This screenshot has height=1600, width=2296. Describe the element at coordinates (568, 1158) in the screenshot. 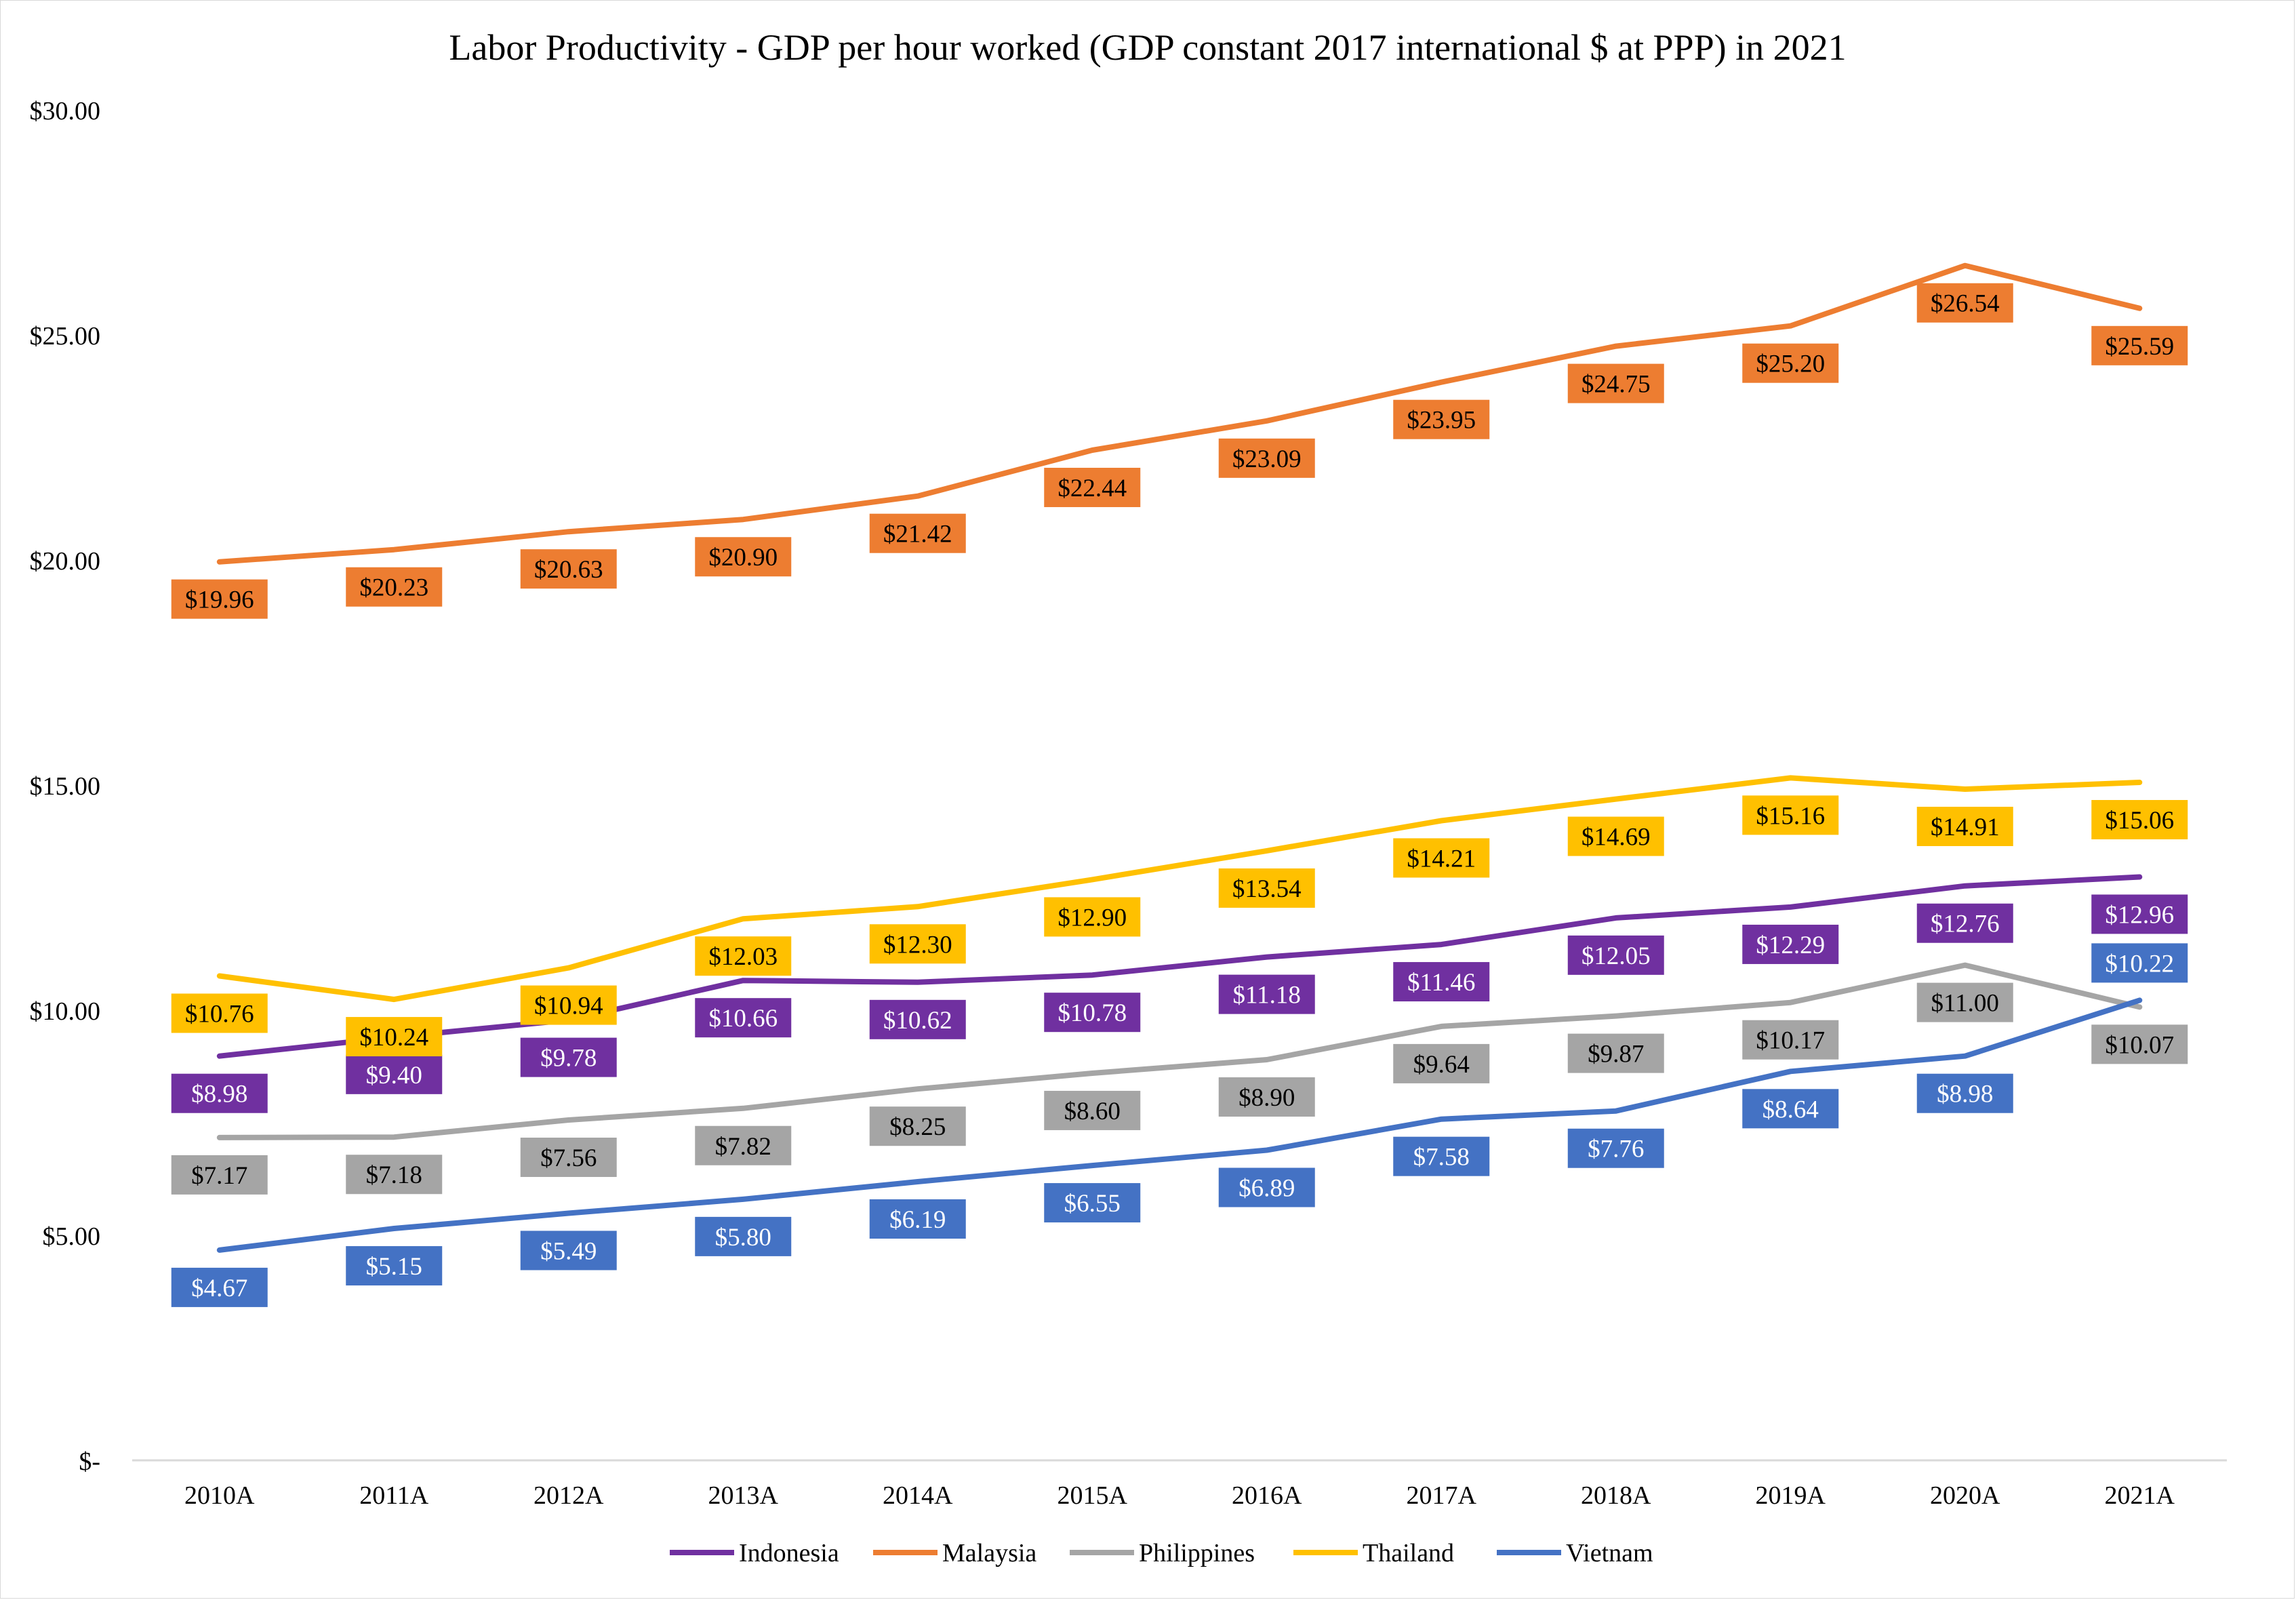

I see `data-label-text: $7.56` at that location.